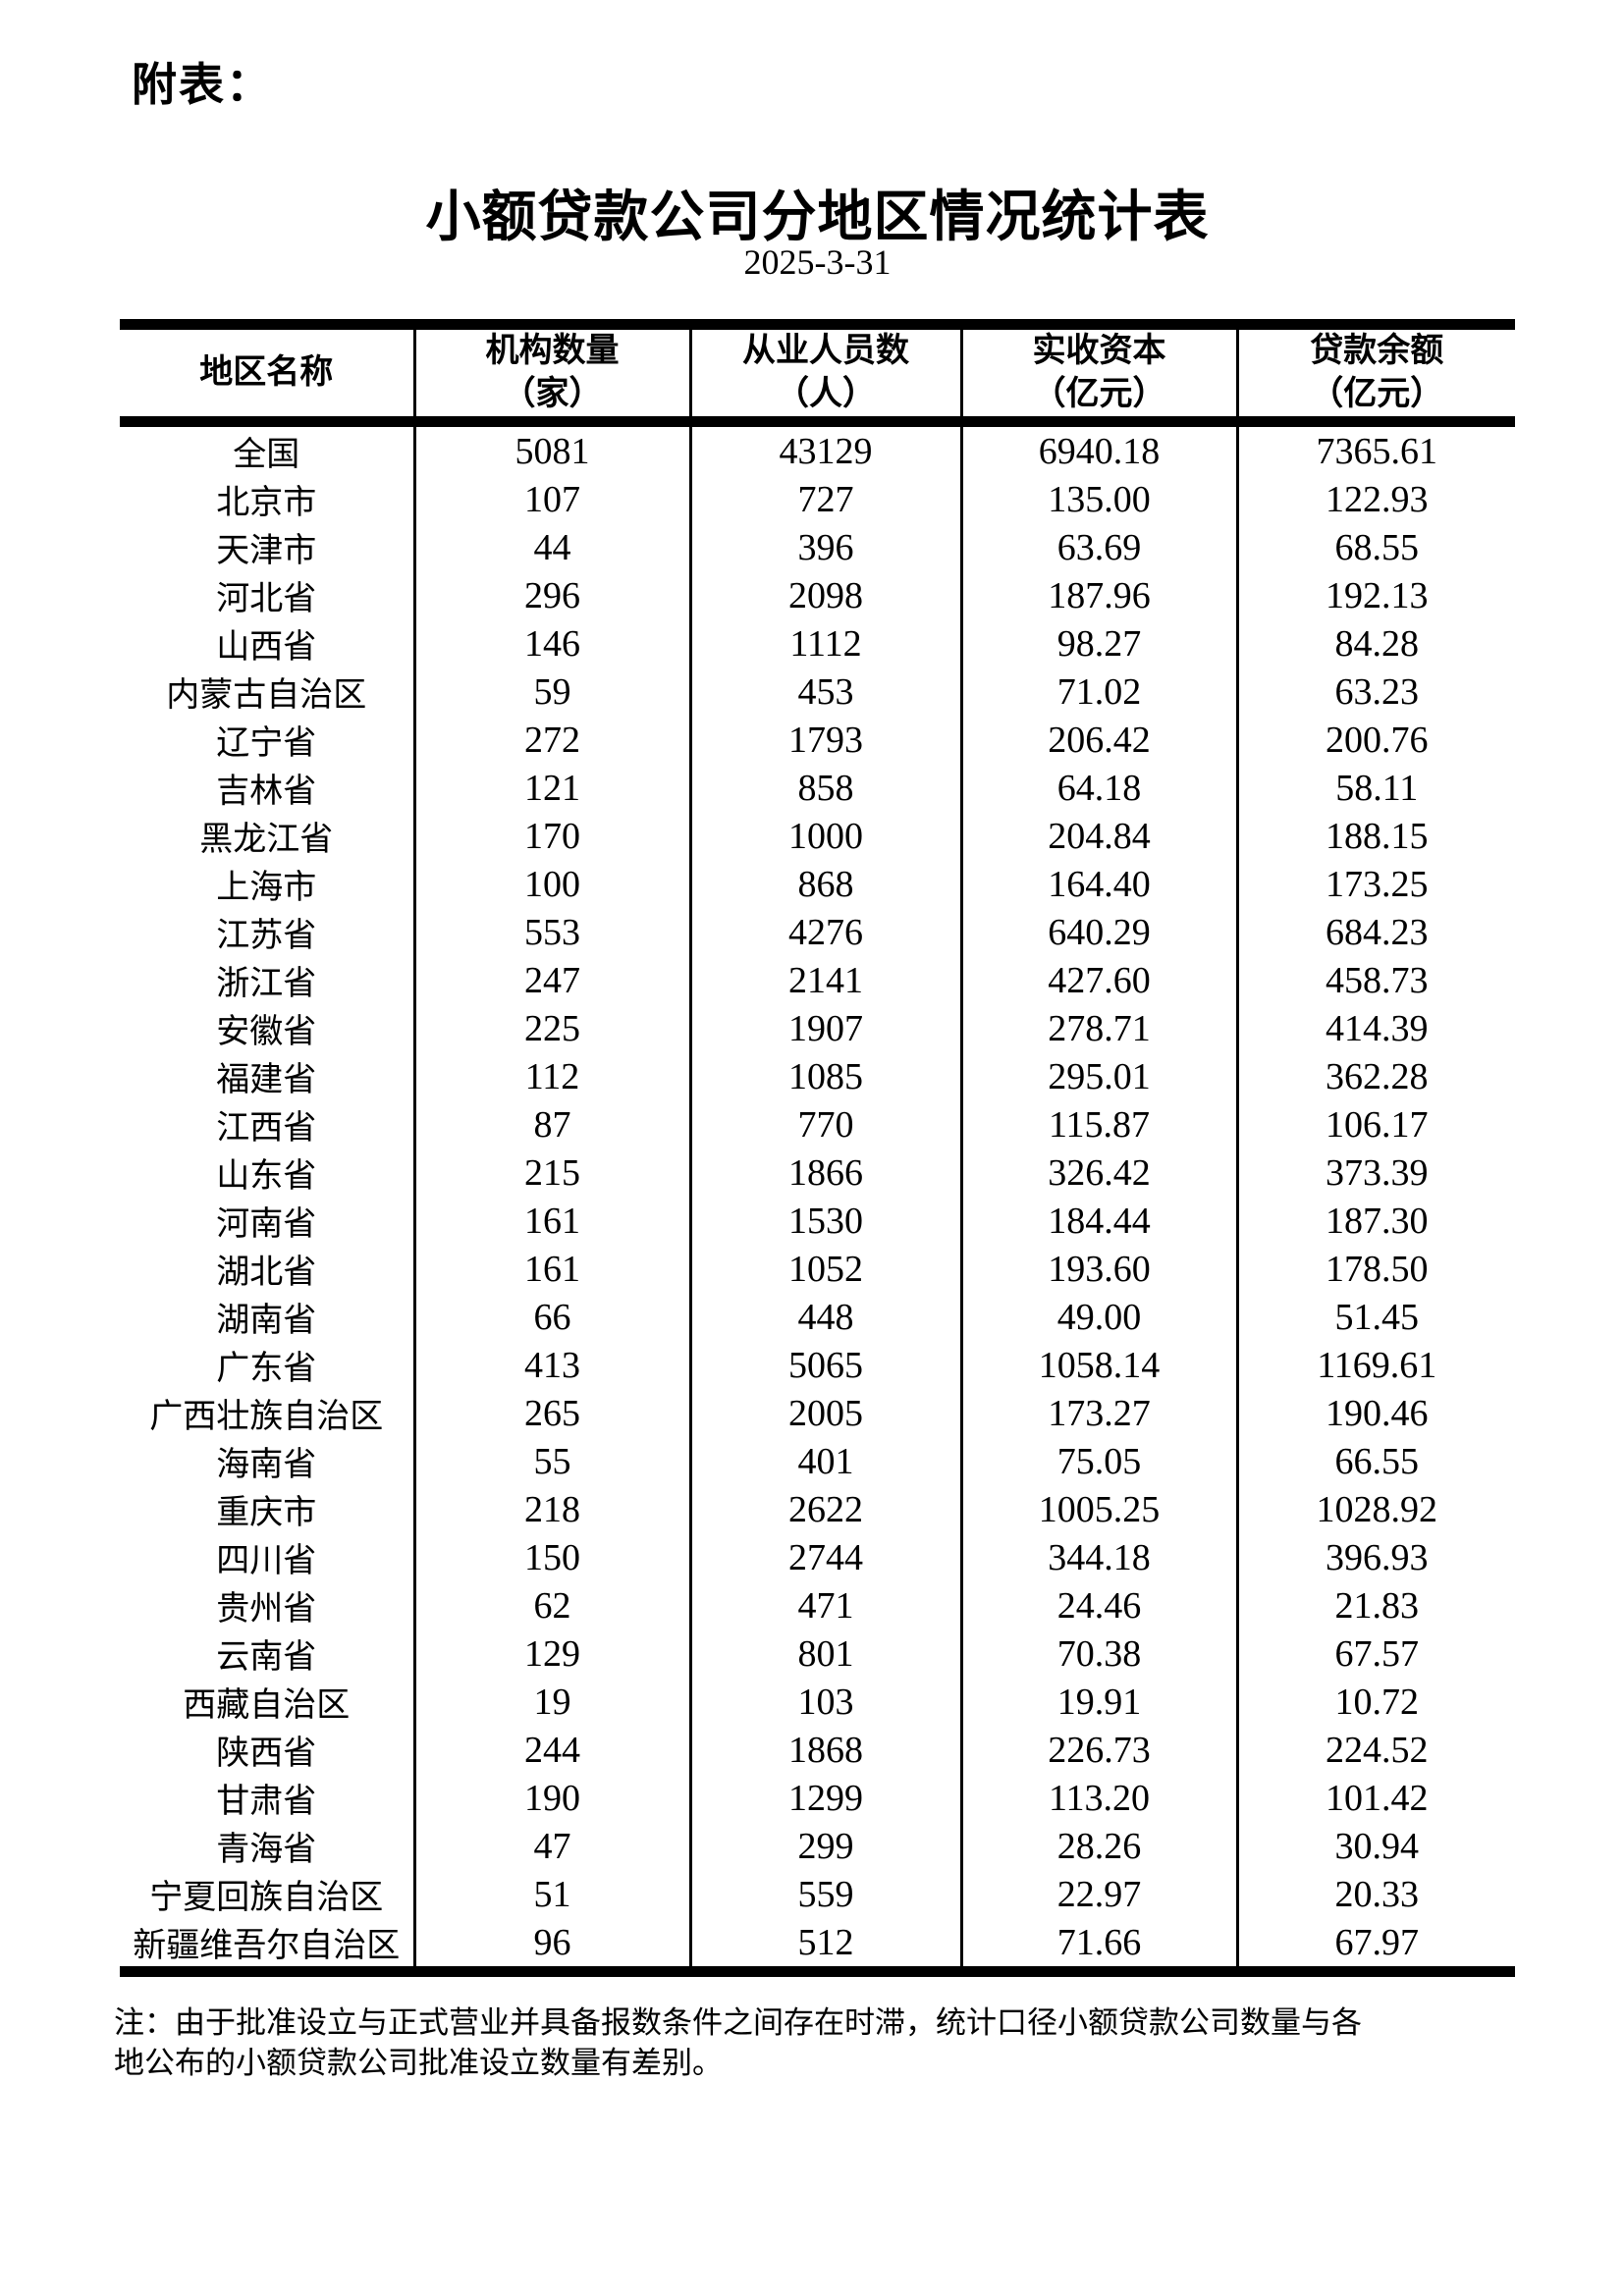  What do you see at coordinates (1098, 1945) in the screenshot?
I see `value-cell: 71.66` at bounding box center [1098, 1945].